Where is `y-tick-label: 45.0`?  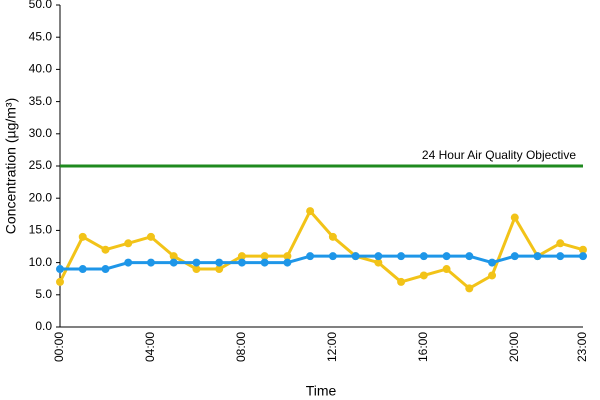
y-tick-label: 45.0 is located at coordinates (41, 36).